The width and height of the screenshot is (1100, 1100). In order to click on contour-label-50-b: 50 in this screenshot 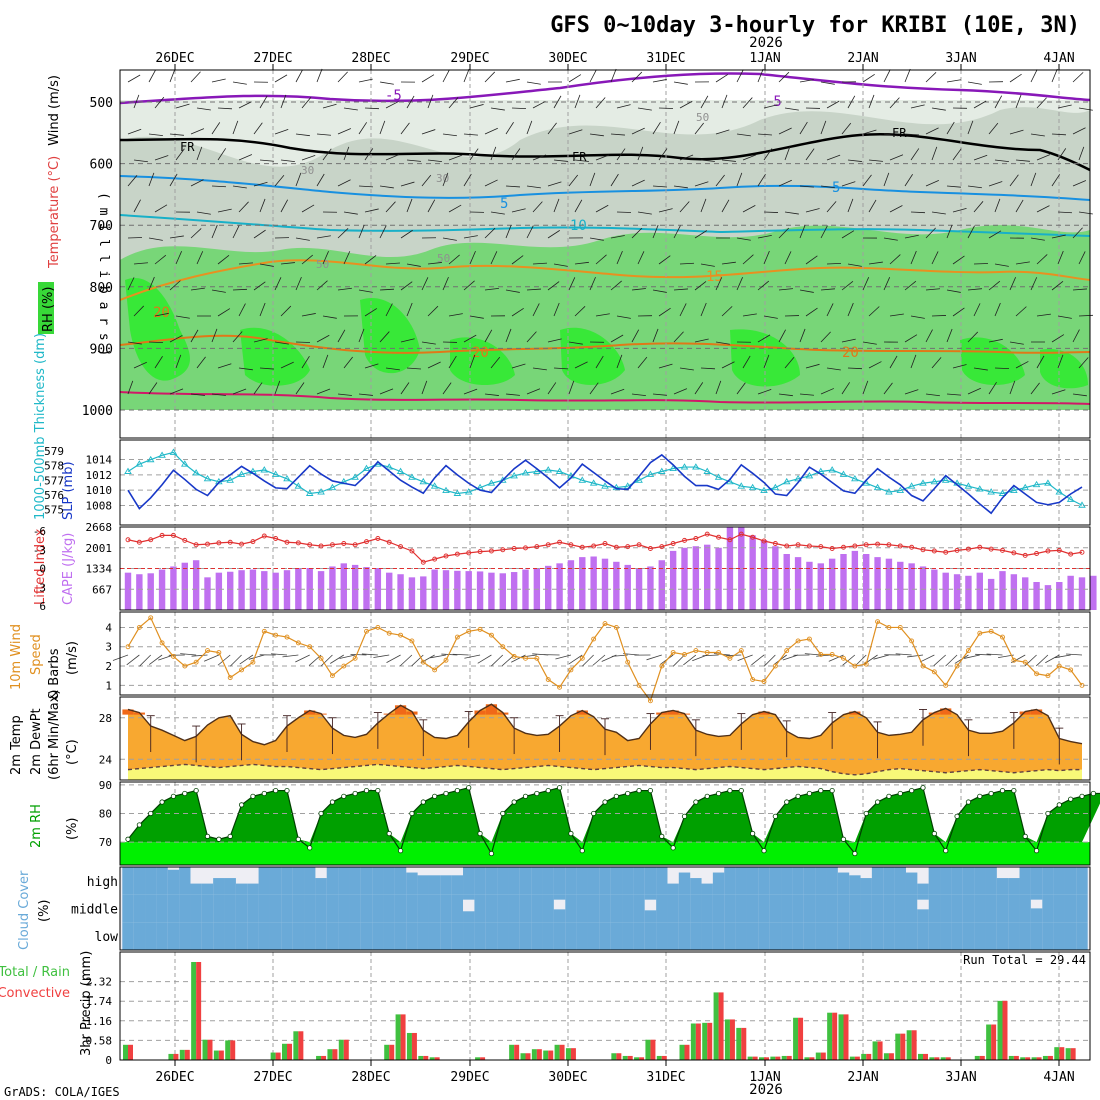, I will do `click(443, 258)`.